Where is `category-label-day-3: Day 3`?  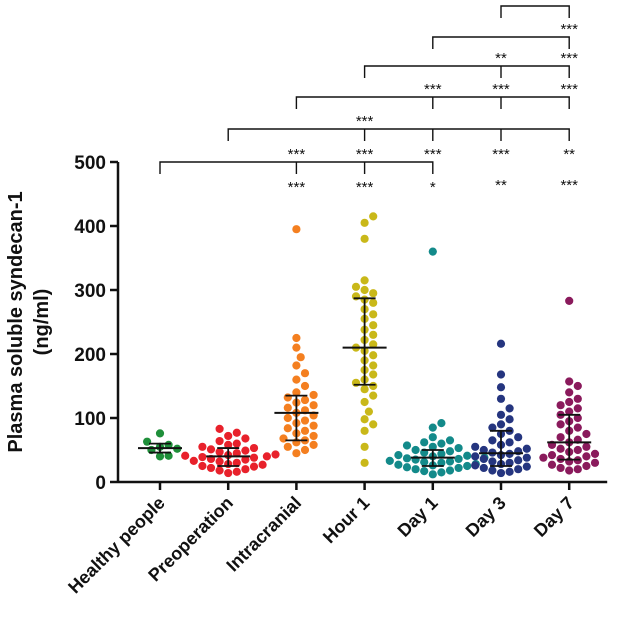 category-label-day-3: Day 3 is located at coordinates (486, 517).